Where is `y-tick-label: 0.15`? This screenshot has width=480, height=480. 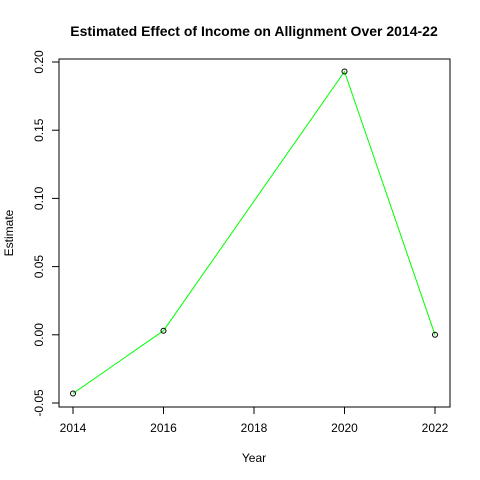 y-tick-label: 0.15 is located at coordinates (39, 130).